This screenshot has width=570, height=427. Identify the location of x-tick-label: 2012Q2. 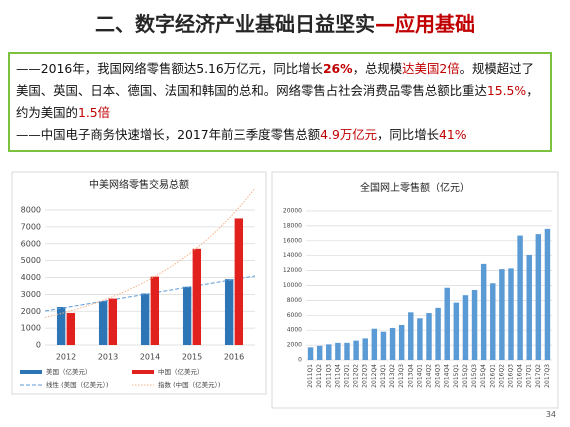
(356, 376).